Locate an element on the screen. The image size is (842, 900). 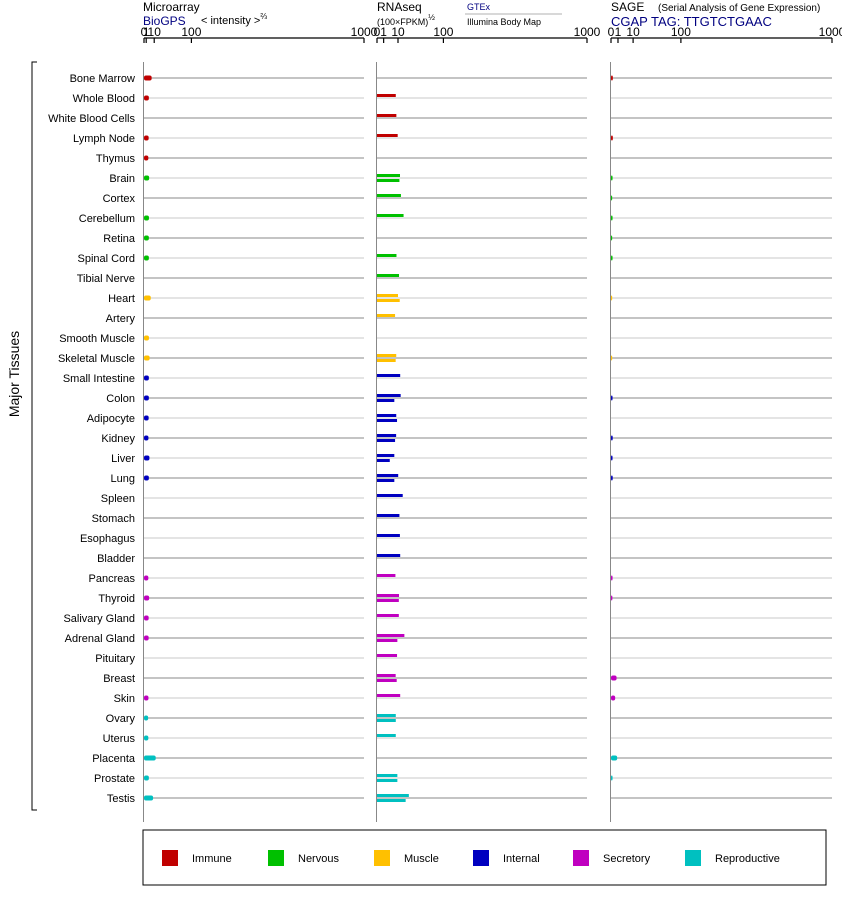
tissue-label: Whole Blood is located at coordinates (104, 99).